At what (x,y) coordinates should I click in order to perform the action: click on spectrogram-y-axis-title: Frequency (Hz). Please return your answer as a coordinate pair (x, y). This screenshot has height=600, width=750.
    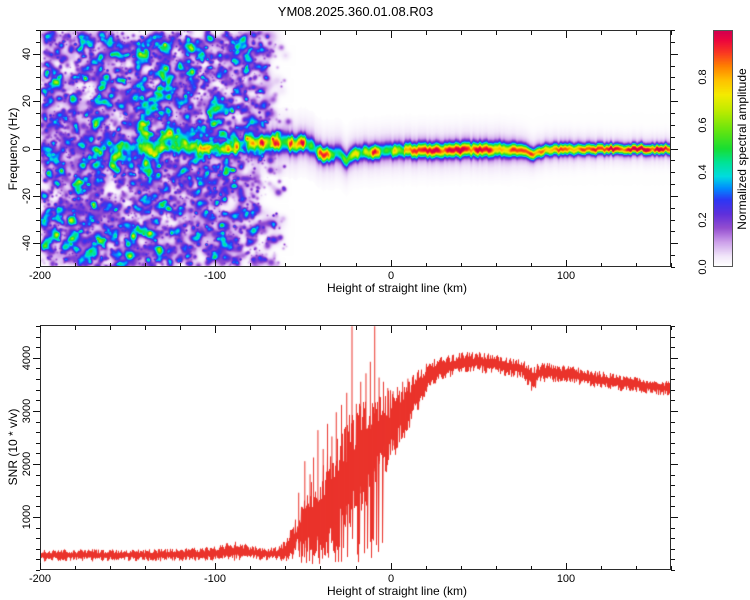
    Looking at the image, I should click on (13, 149).